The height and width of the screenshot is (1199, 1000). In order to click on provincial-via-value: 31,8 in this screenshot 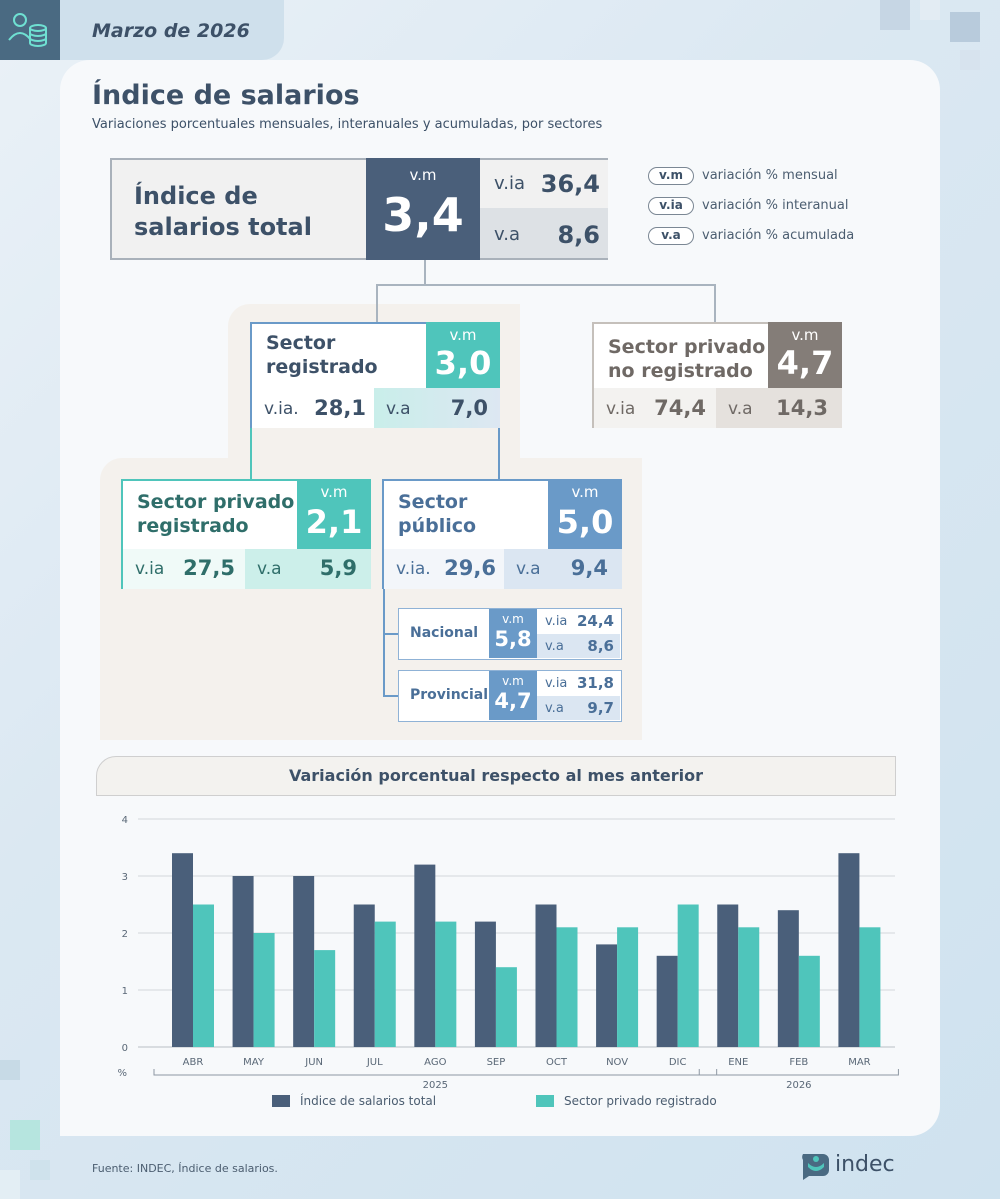, I will do `click(595, 683)`.